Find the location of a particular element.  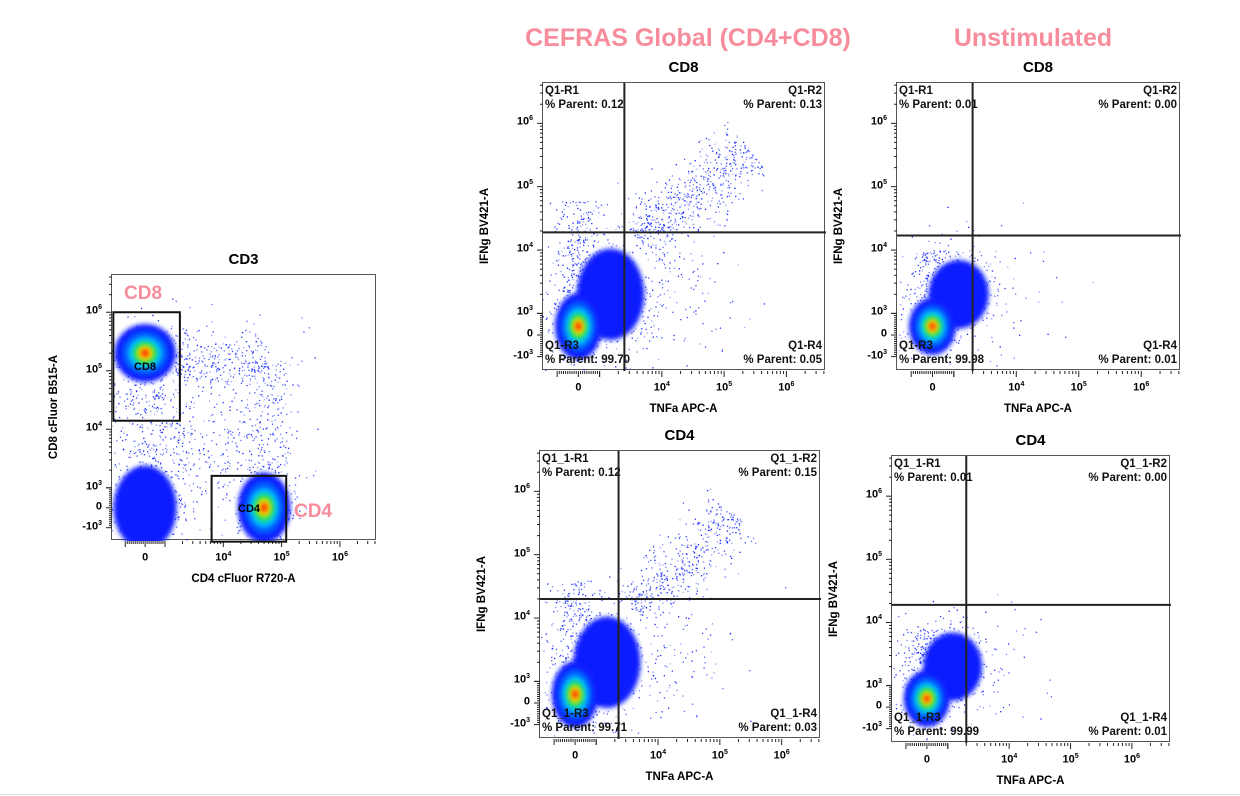

y-tick-label: 105 is located at coordinates (878, 185).